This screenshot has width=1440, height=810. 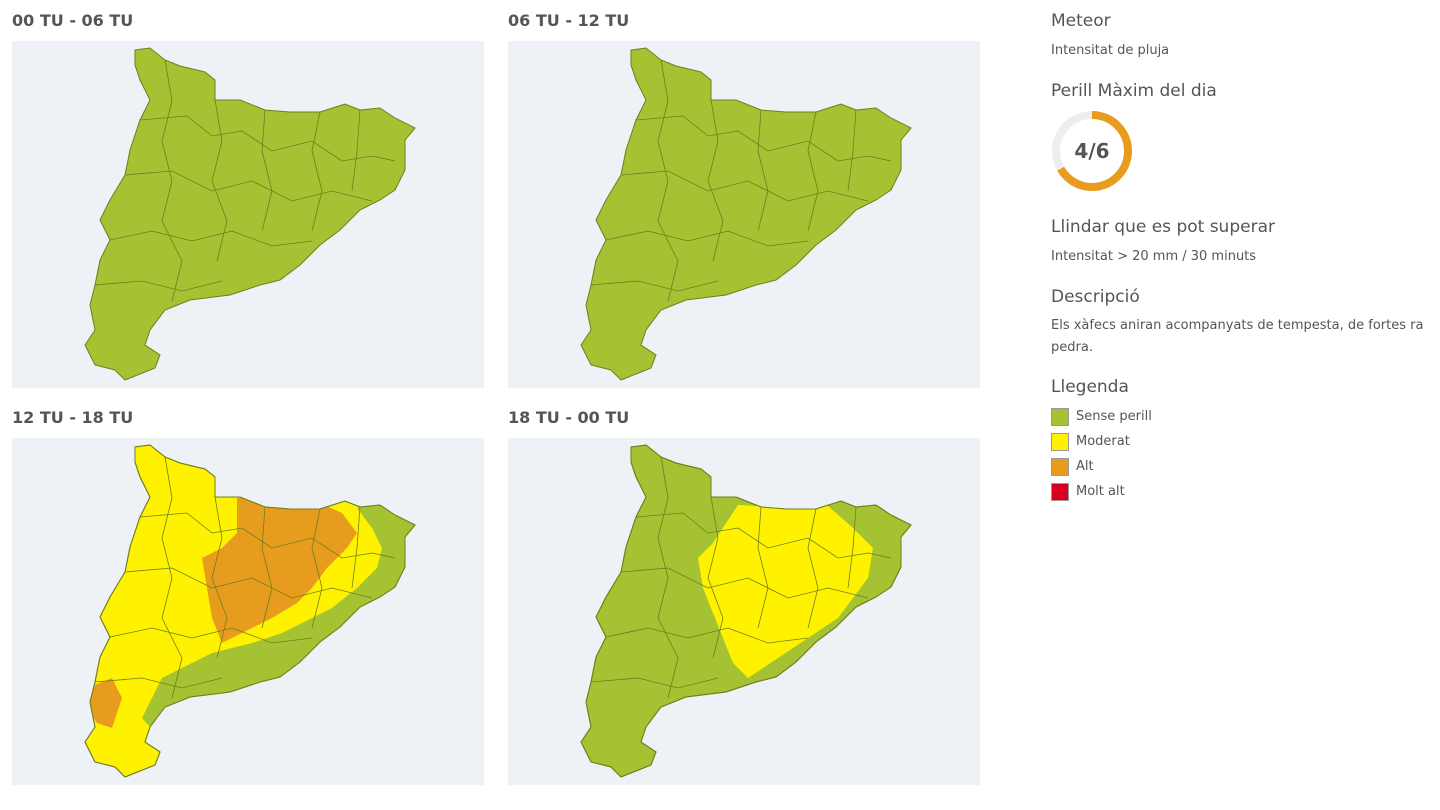 I want to click on threshold-heading: Llindar que es pot superar, so click(x=1163, y=227).